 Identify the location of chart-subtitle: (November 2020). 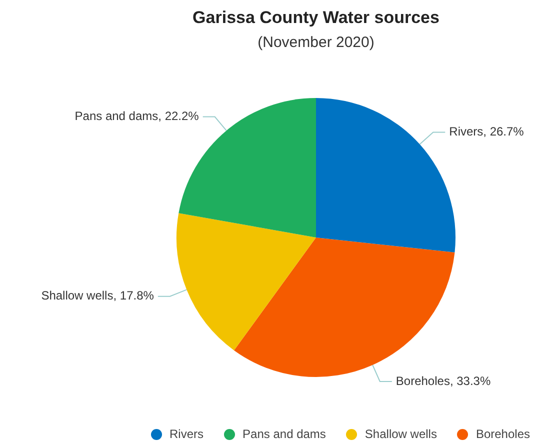
(316, 42).